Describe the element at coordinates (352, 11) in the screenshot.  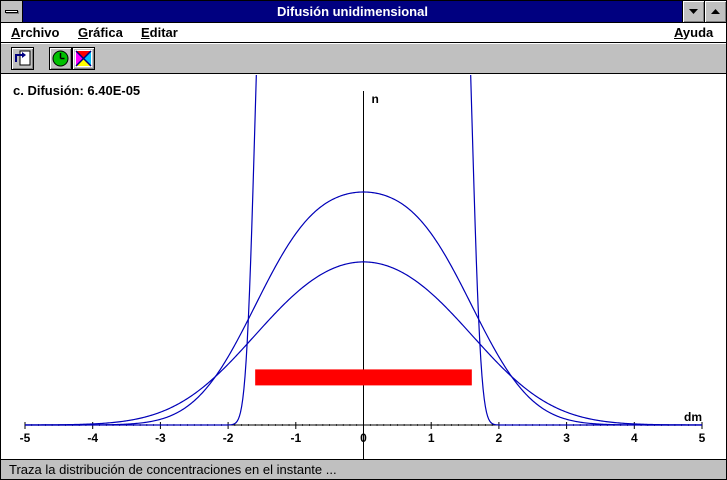
I see `window-title: Difusión unidimensional` at that location.